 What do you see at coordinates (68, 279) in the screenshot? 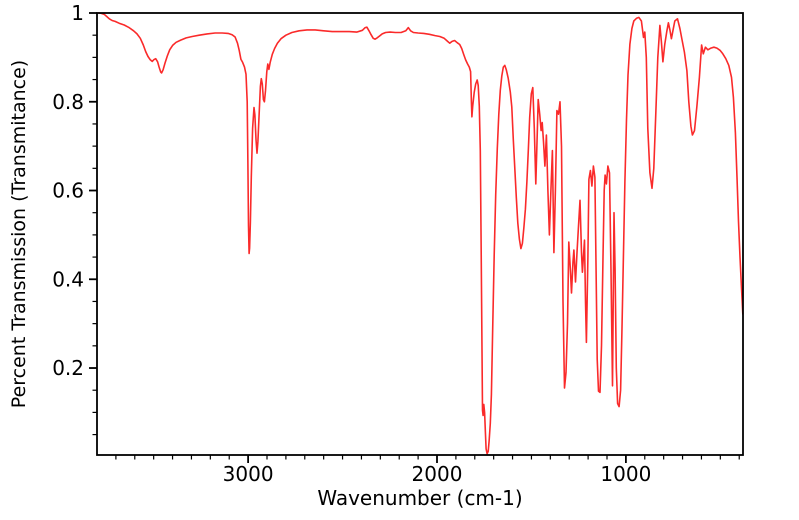
I see `y-tick-label: 0.4` at bounding box center [68, 279].